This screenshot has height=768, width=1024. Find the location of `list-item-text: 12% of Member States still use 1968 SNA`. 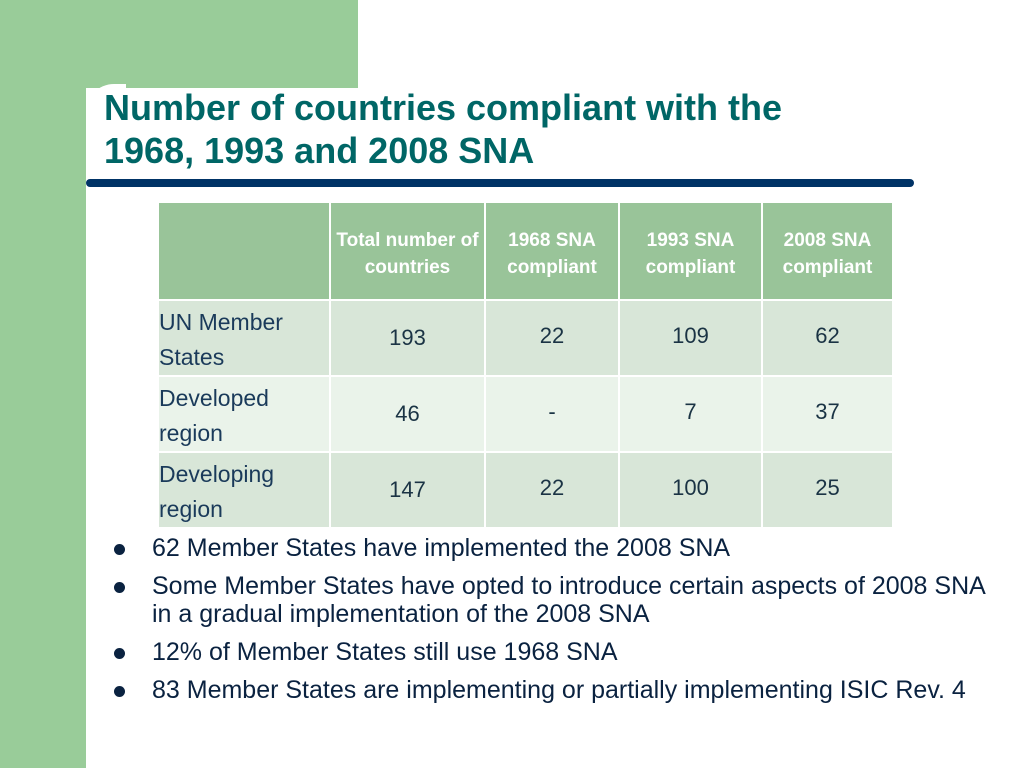

list-item-text: 12% of Member States still use 1968 SNA is located at coordinates (385, 652).